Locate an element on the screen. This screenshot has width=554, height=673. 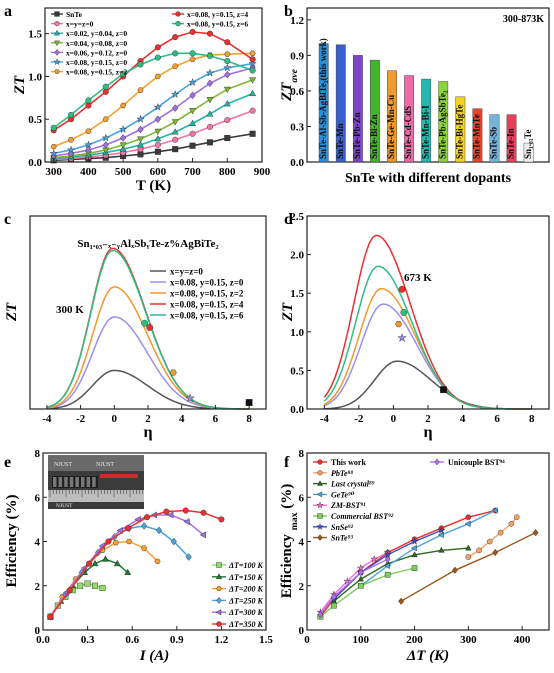
x-tick-label: 0 is located at coordinates (394, 419).